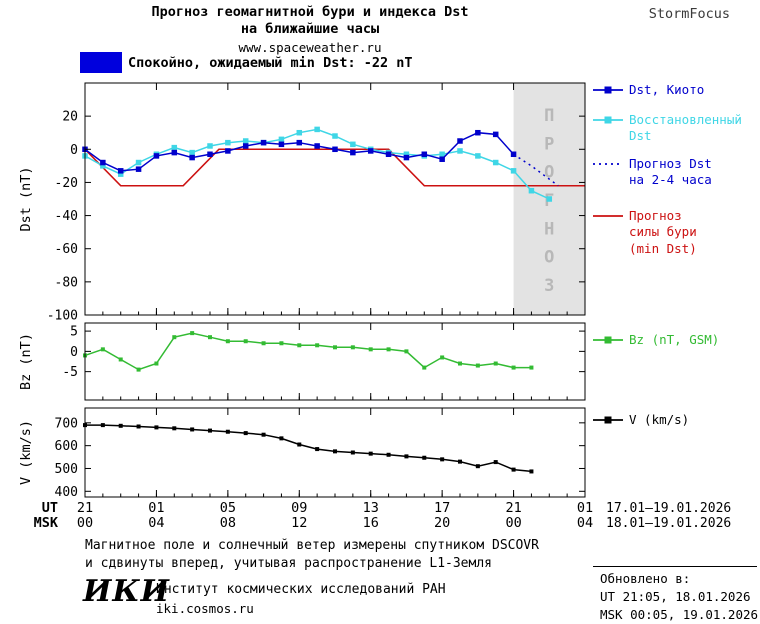 The width and height of the screenshot is (760, 624). What do you see at coordinates (299, 508) in the screenshot?
I see `svg-text: 09` at bounding box center [299, 508].